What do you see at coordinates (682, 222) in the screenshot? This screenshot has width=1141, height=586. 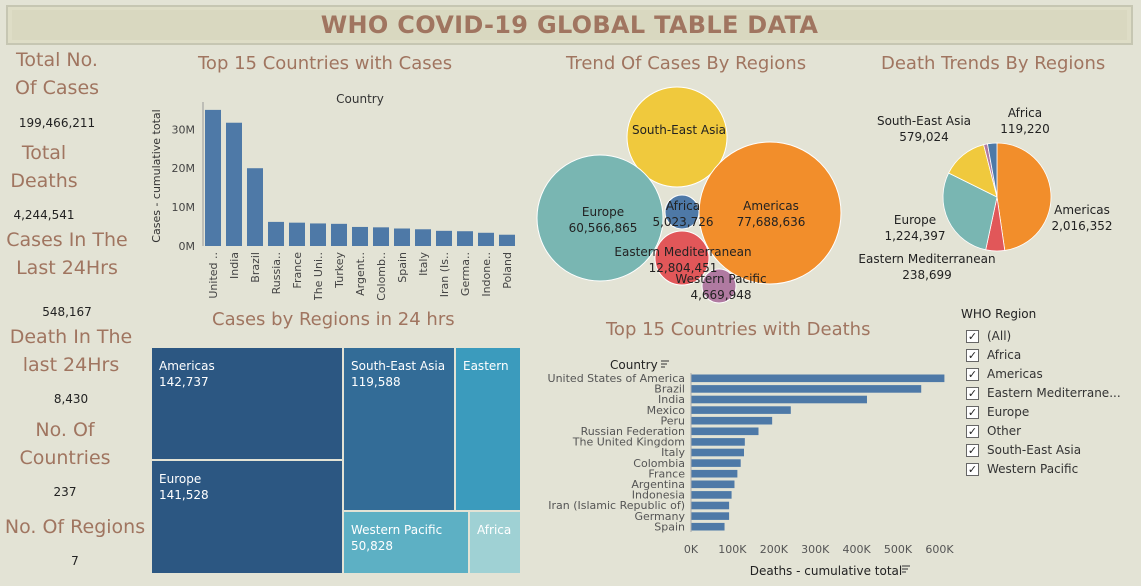 I see `bubble-value-africa: 5,023,726` at bounding box center [682, 222].